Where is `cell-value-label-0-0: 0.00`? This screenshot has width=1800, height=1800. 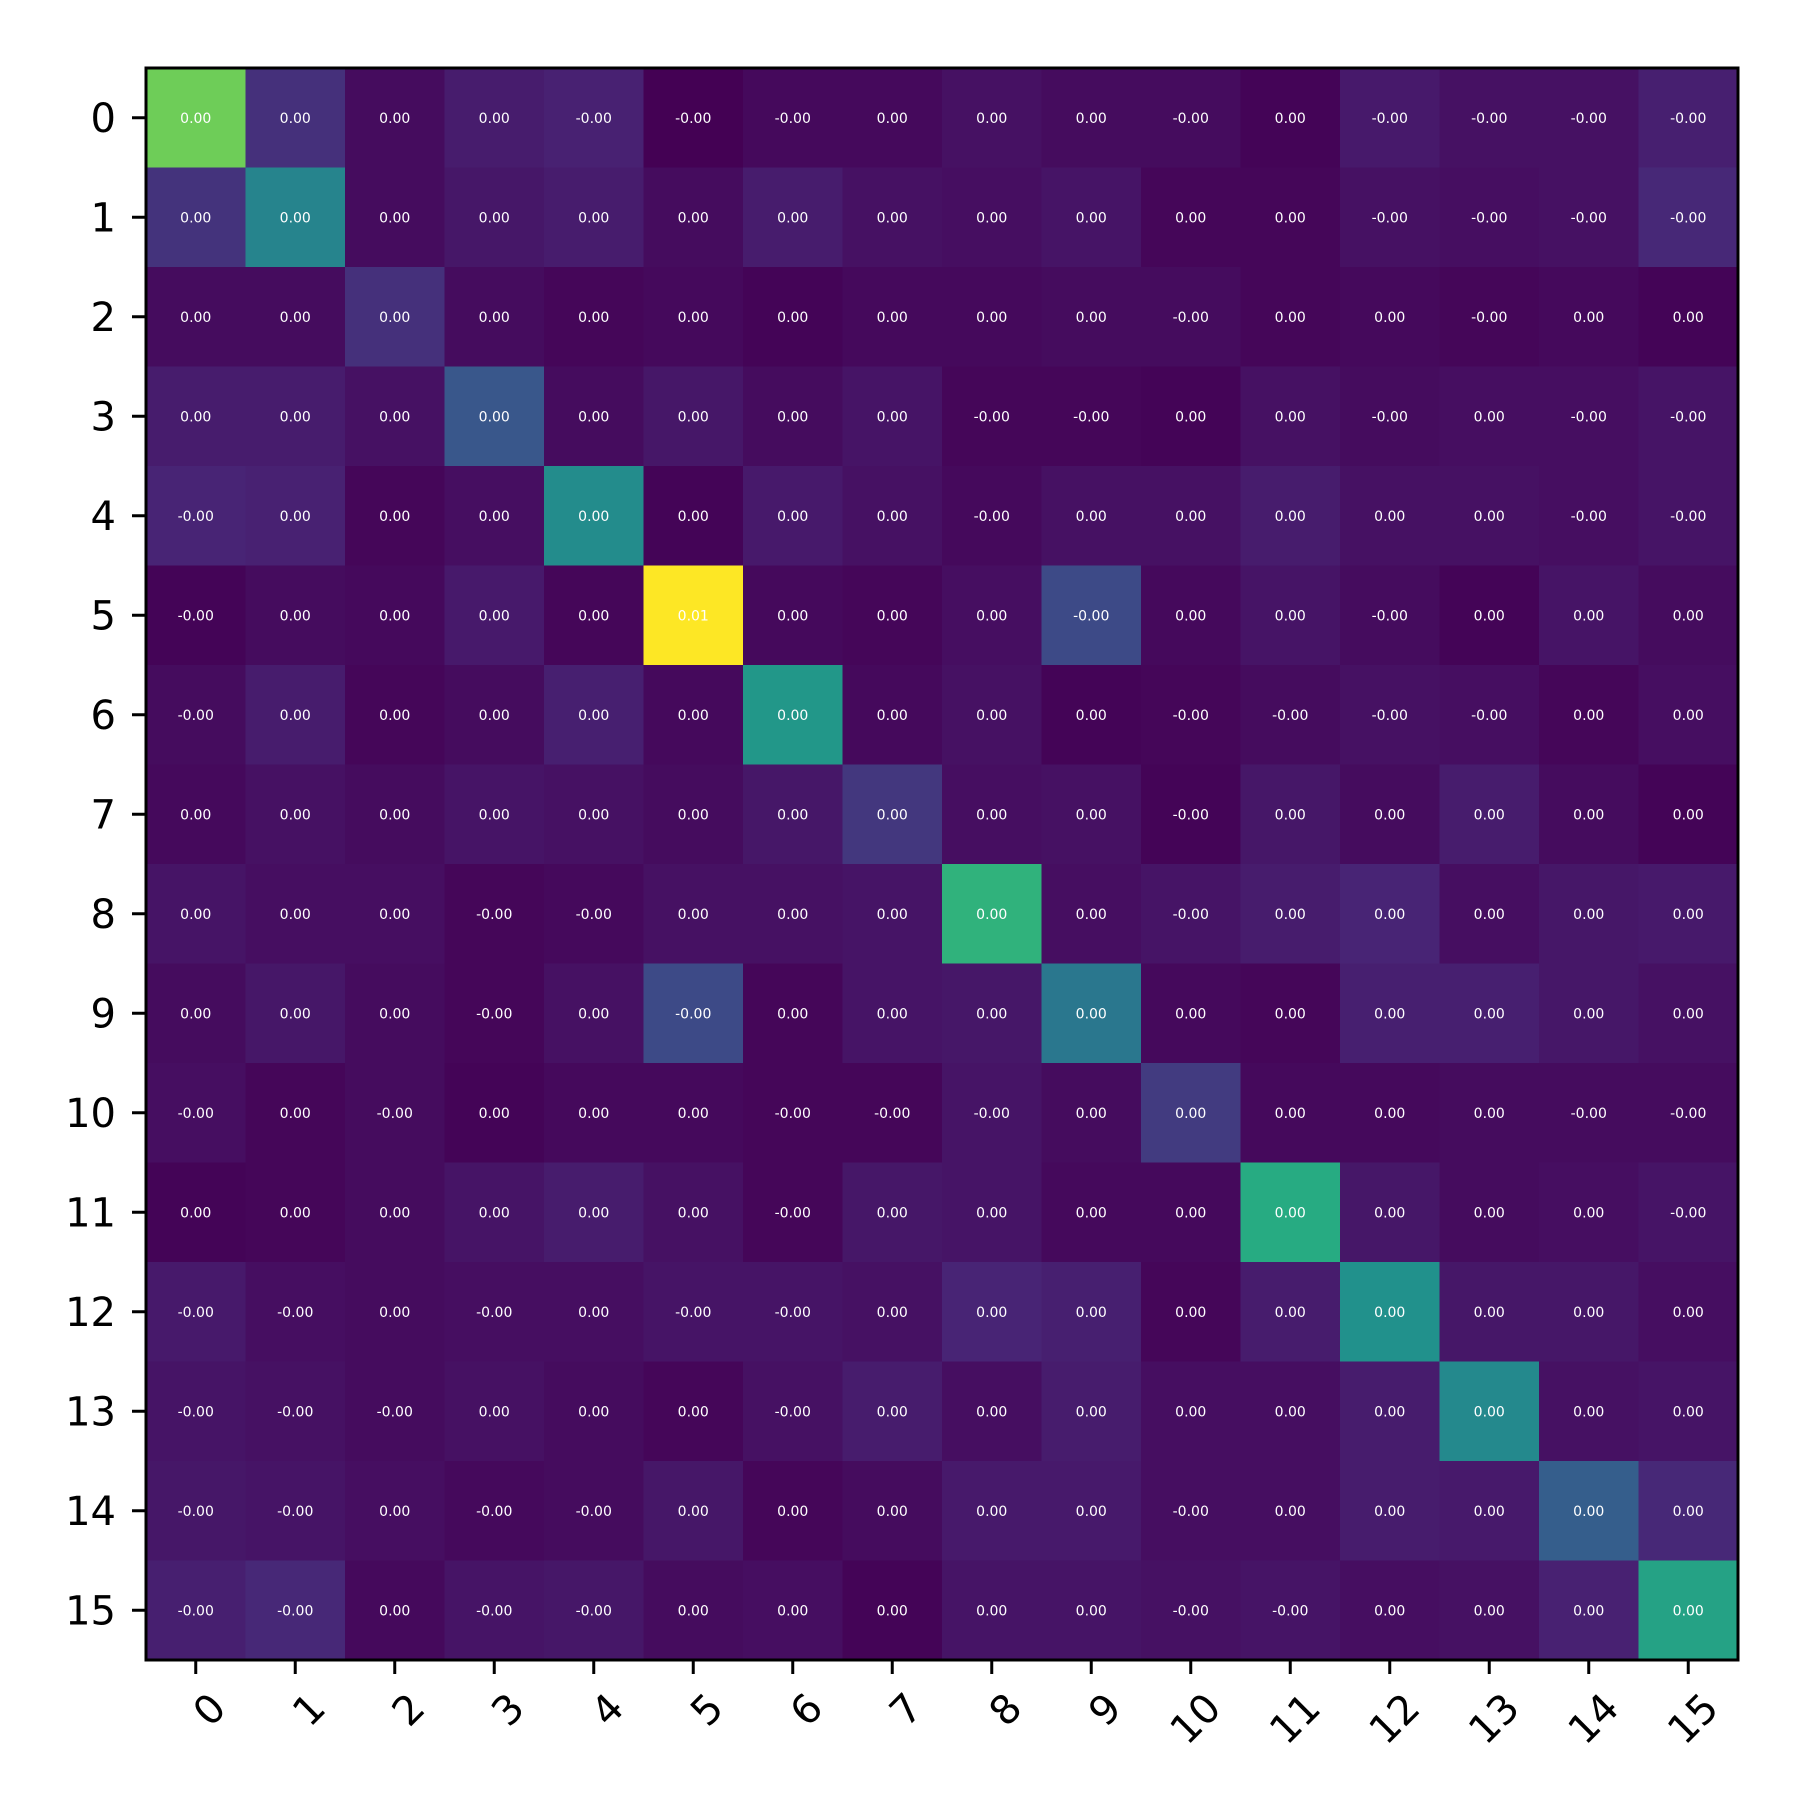 cell-value-label-0-0: 0.00 is located at coordinates (195, 119).